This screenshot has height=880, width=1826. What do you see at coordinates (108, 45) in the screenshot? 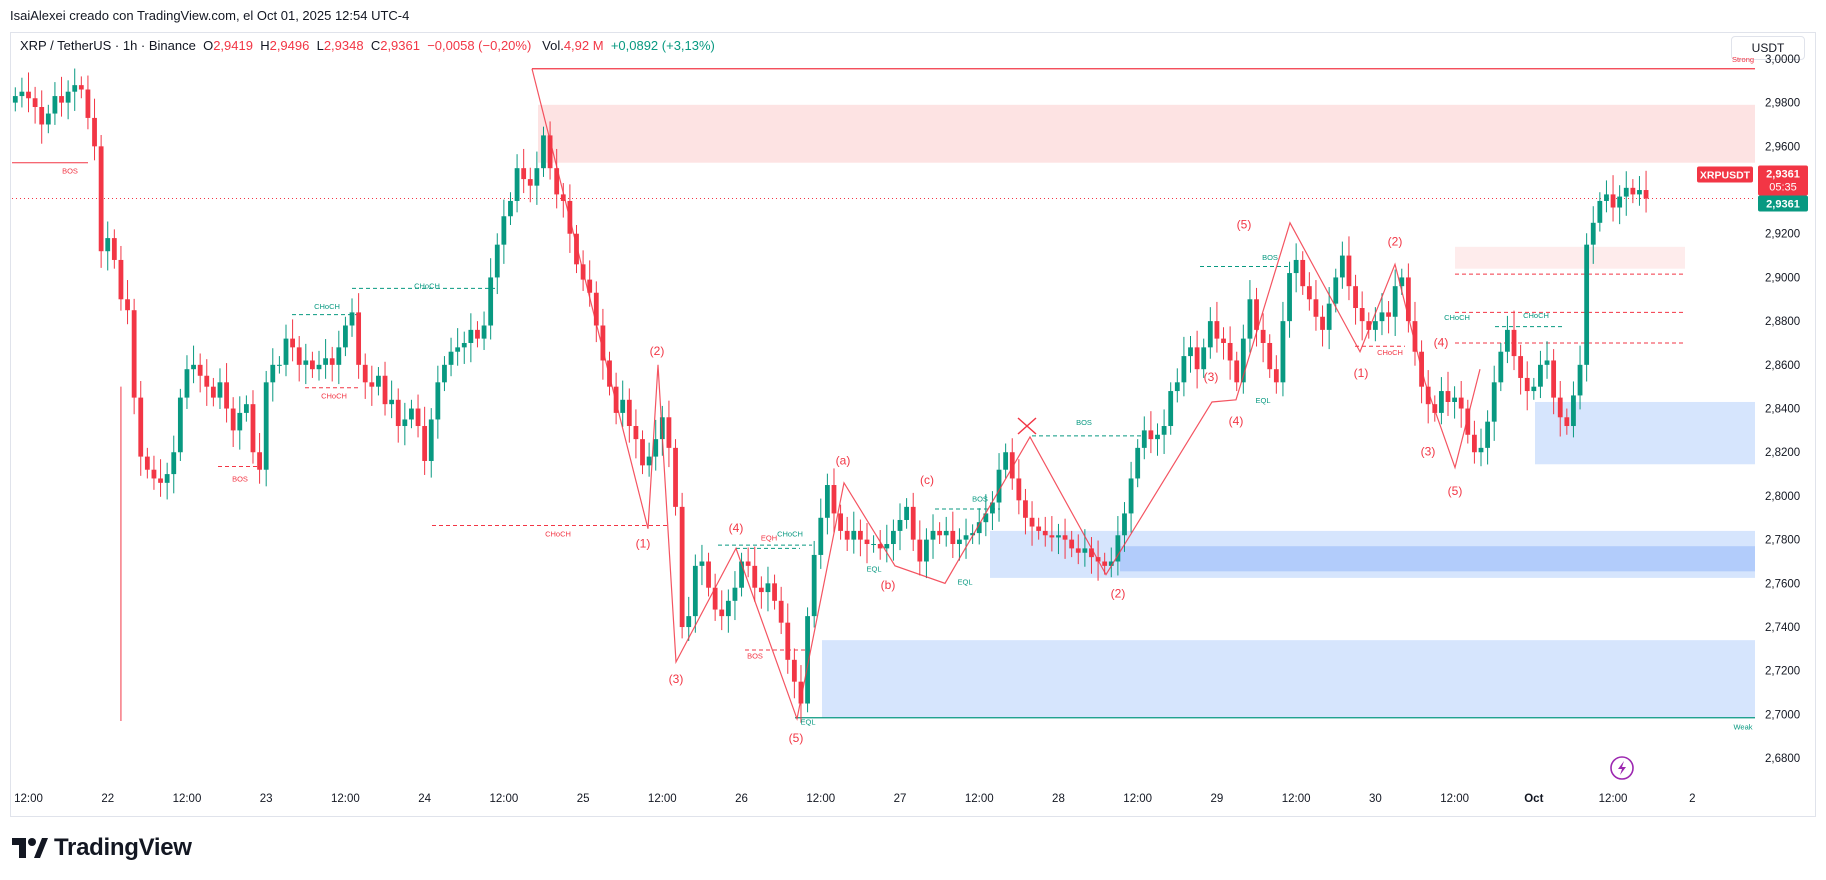
I see `symbol-name: XRP / TetherUS · 1h · Binance` at bounding box center [108, 45].